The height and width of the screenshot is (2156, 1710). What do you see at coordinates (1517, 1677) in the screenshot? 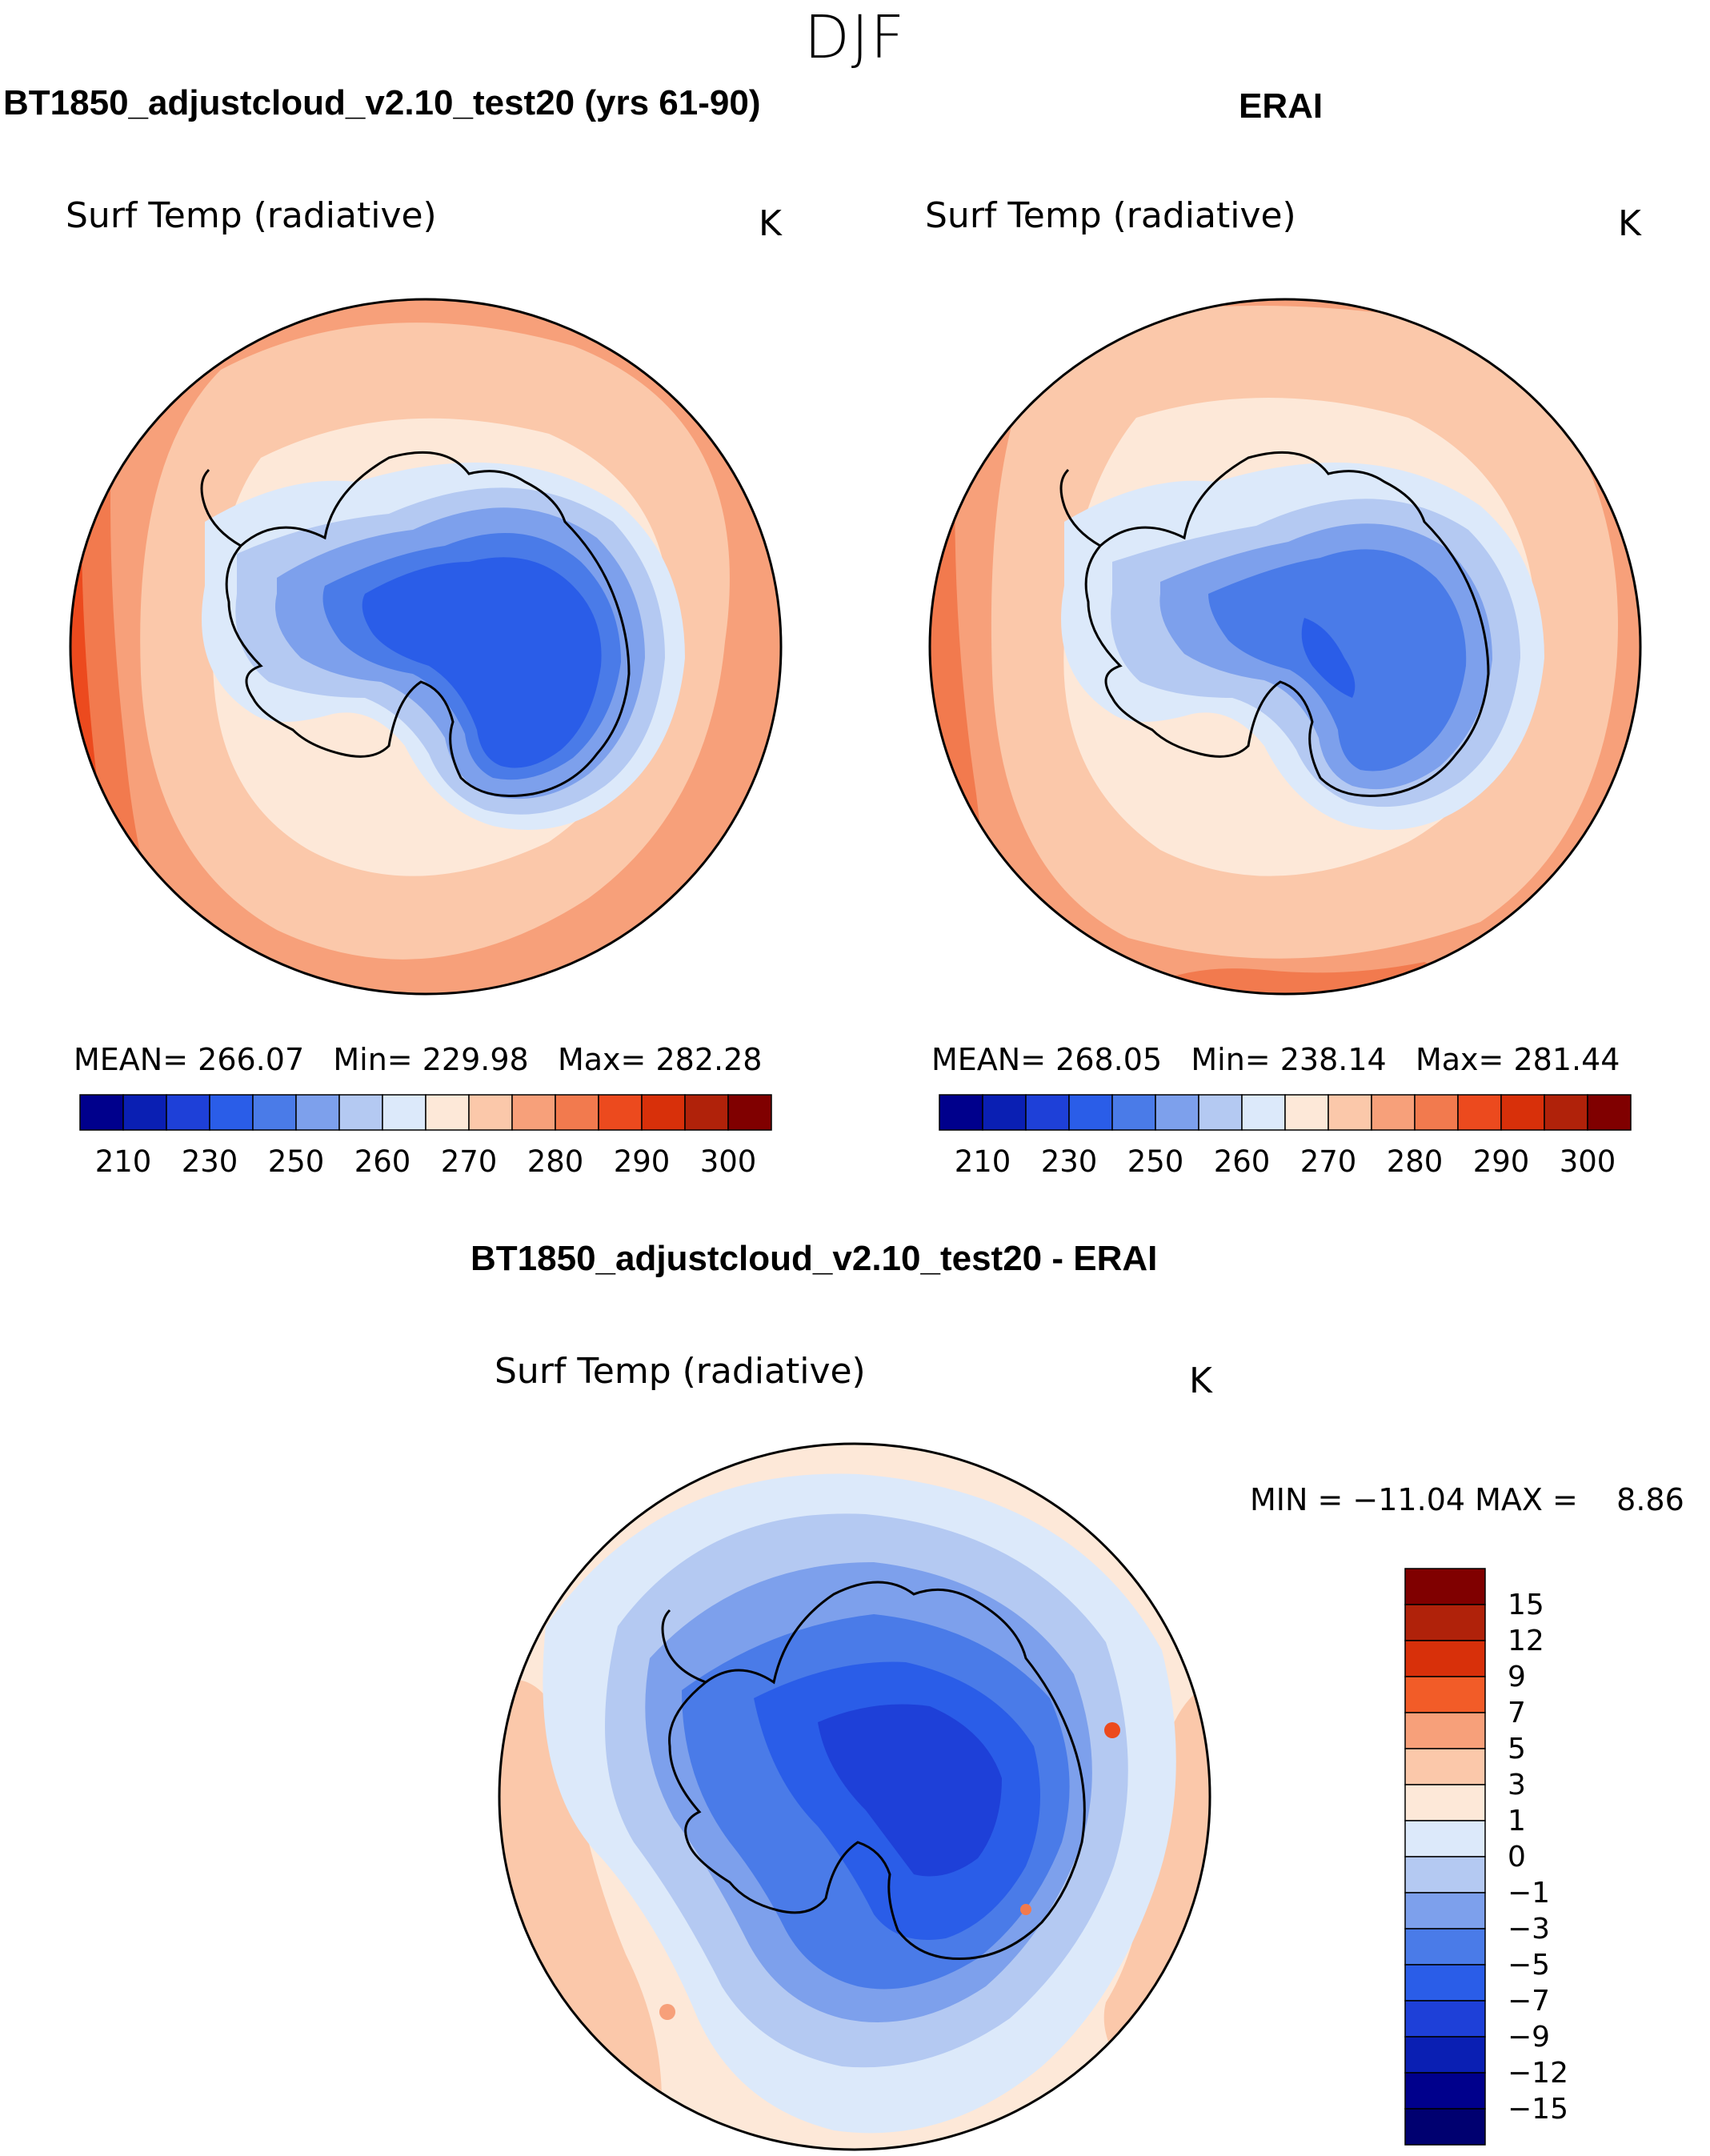
I see `diff-colorbar-tick-label: 9` at bounding box center [1517, 1677].